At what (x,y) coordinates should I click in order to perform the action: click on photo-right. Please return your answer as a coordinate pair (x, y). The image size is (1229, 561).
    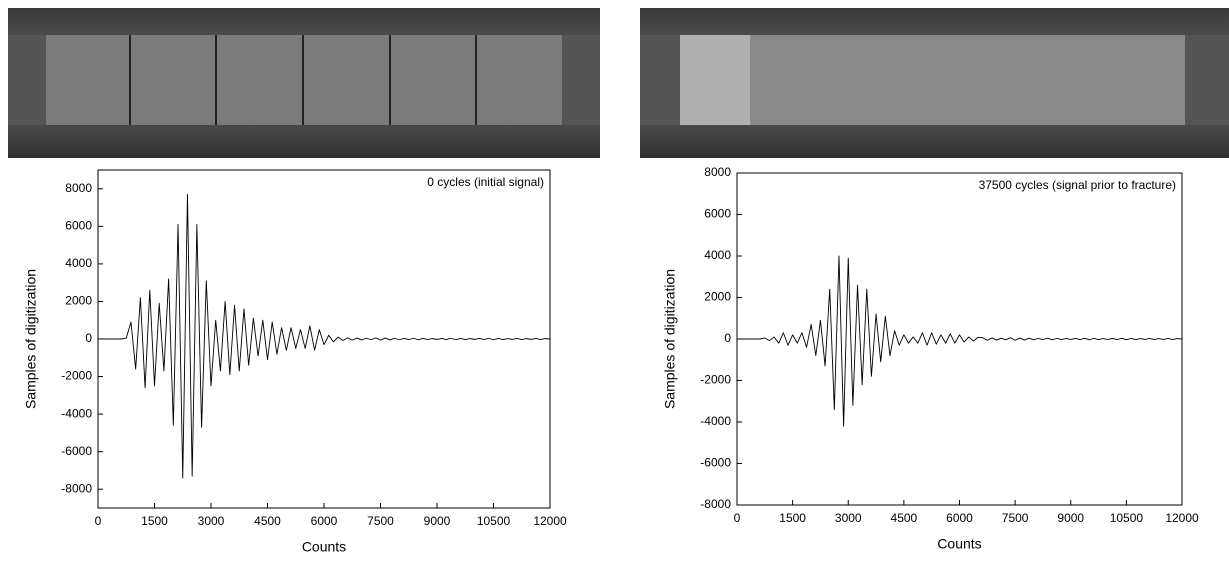
    Looking at the image, I should click on (934, 83).